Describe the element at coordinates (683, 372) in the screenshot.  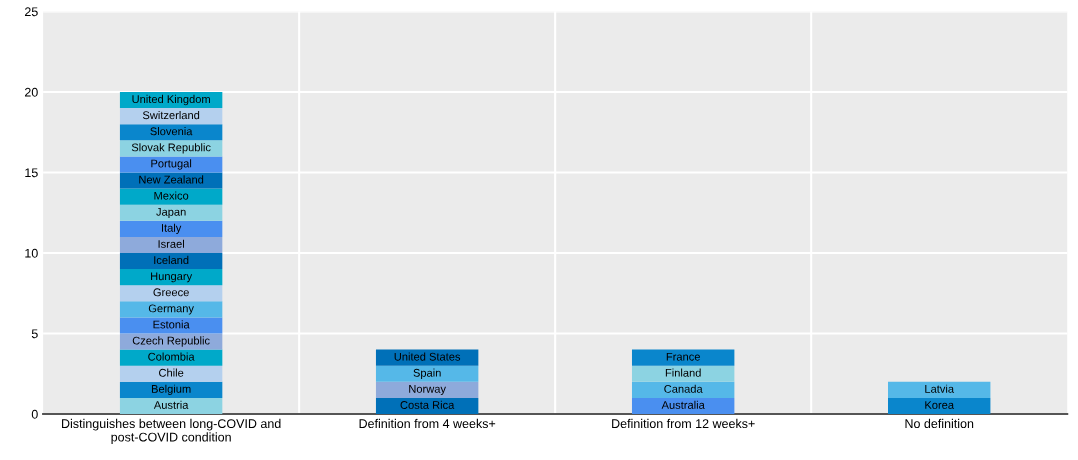
I see `series-label: Finland` at that location.